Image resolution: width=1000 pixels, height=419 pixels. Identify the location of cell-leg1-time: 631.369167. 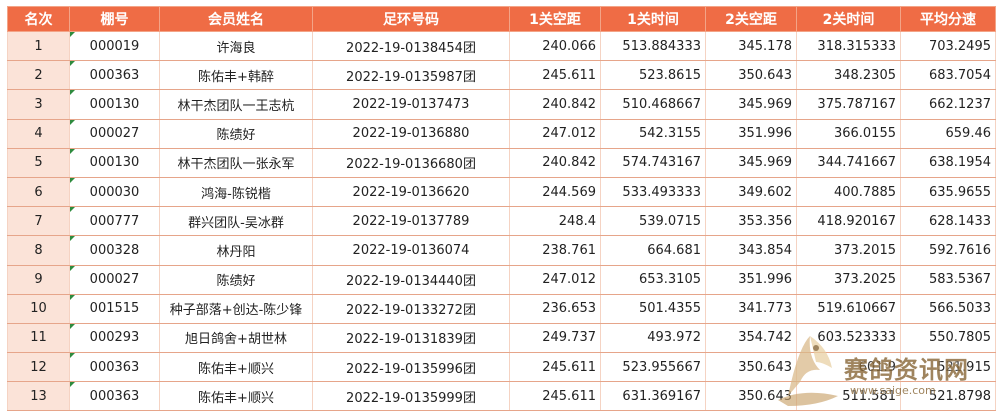
(653, 396).